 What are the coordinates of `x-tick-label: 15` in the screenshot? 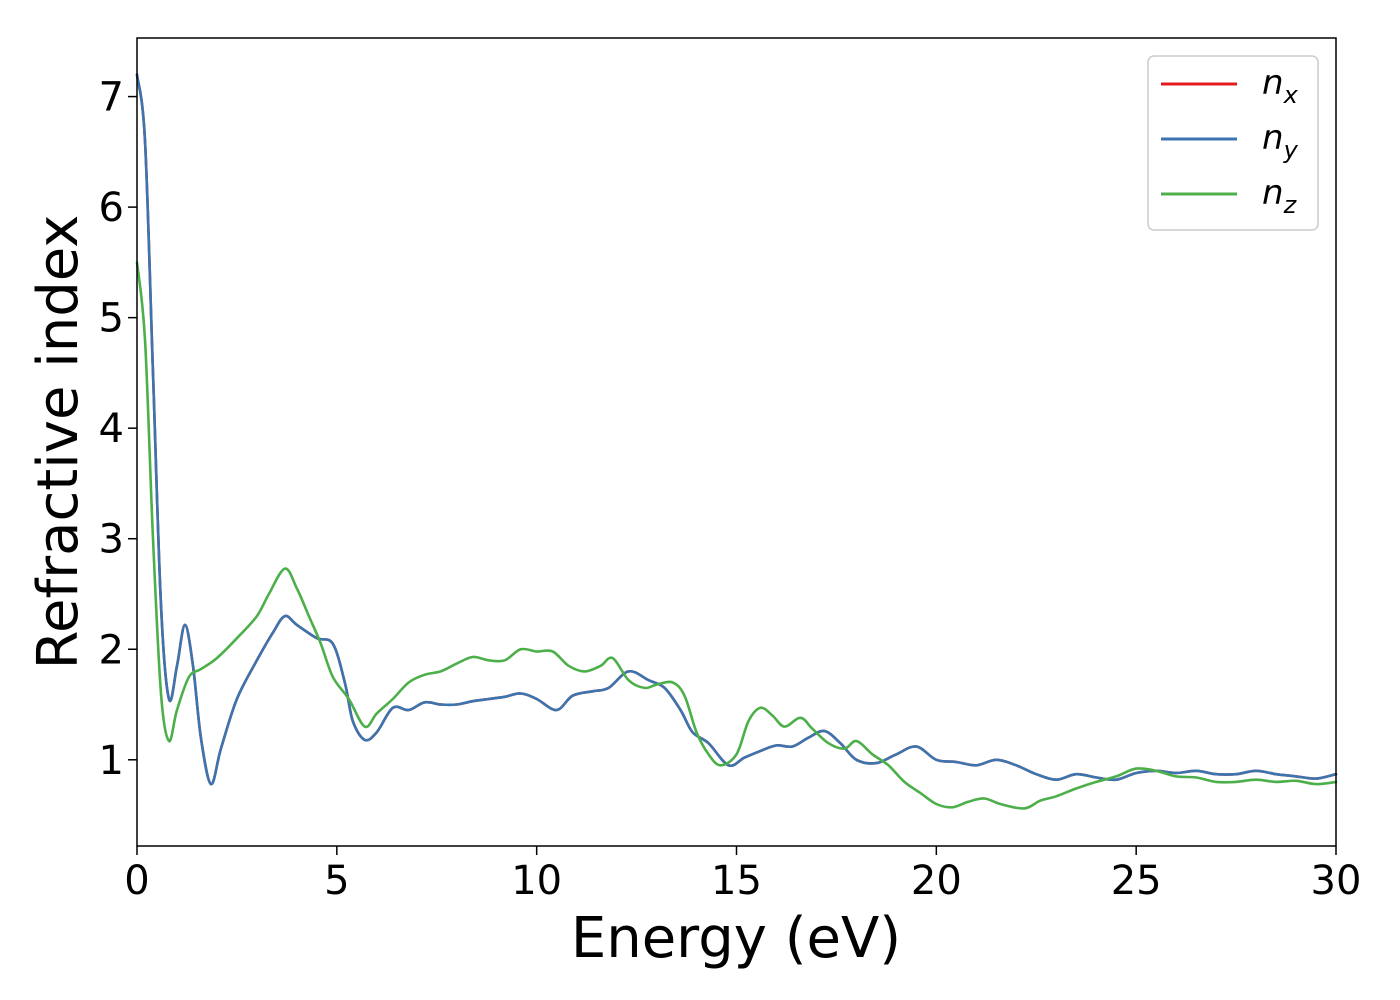 It's located at (736, 881).